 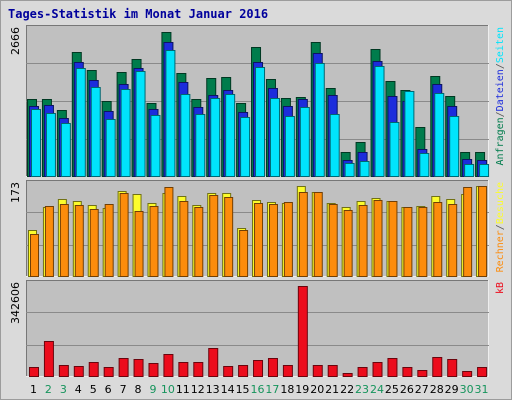 What do you see at coordinates (500, 203) in the screenshot?
I see `legend-entry: Besuche` at bounding box center [500, 203].